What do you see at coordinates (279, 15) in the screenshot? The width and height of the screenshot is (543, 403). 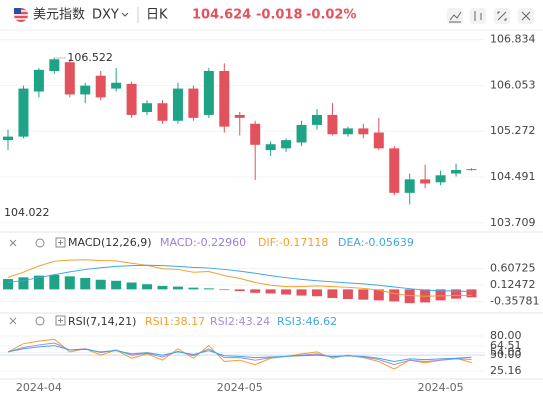 I see `change: -0.018` at bounding box center [279, 15].